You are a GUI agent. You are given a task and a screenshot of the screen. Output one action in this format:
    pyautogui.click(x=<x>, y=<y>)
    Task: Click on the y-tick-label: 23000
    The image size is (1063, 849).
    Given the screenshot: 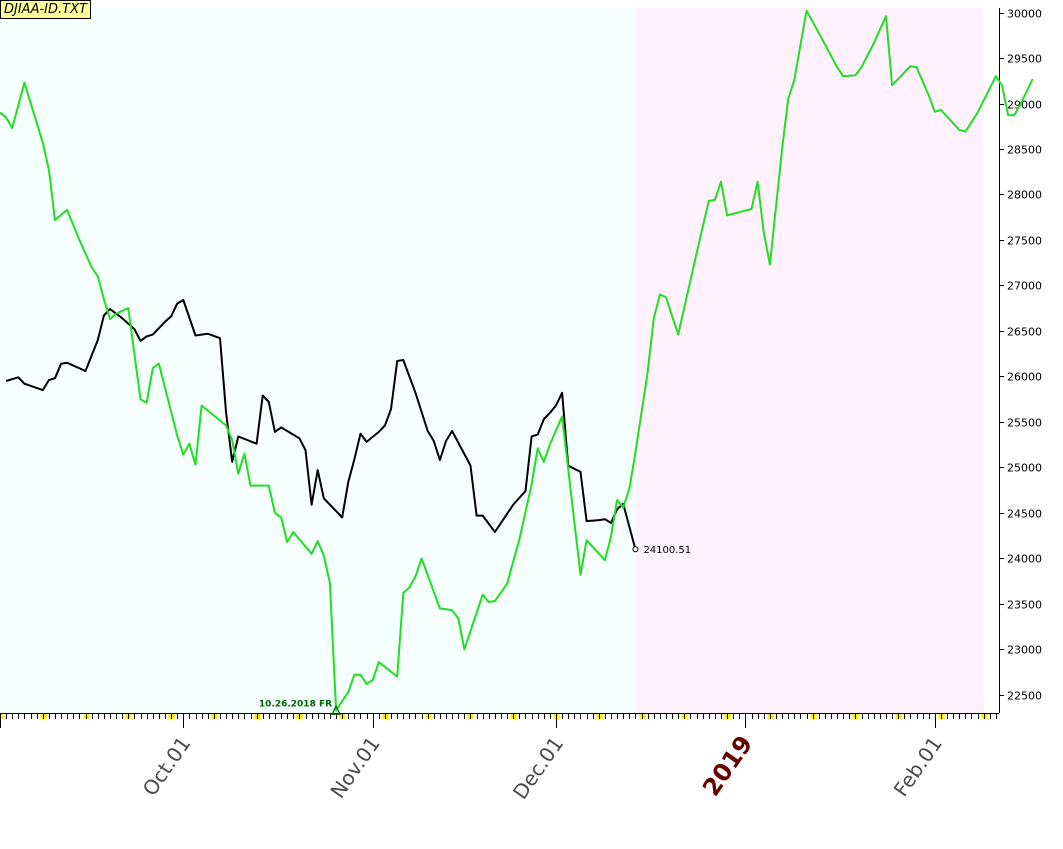 What is the action you would take?
    pyautogui.click(x=1024, y=650)
    